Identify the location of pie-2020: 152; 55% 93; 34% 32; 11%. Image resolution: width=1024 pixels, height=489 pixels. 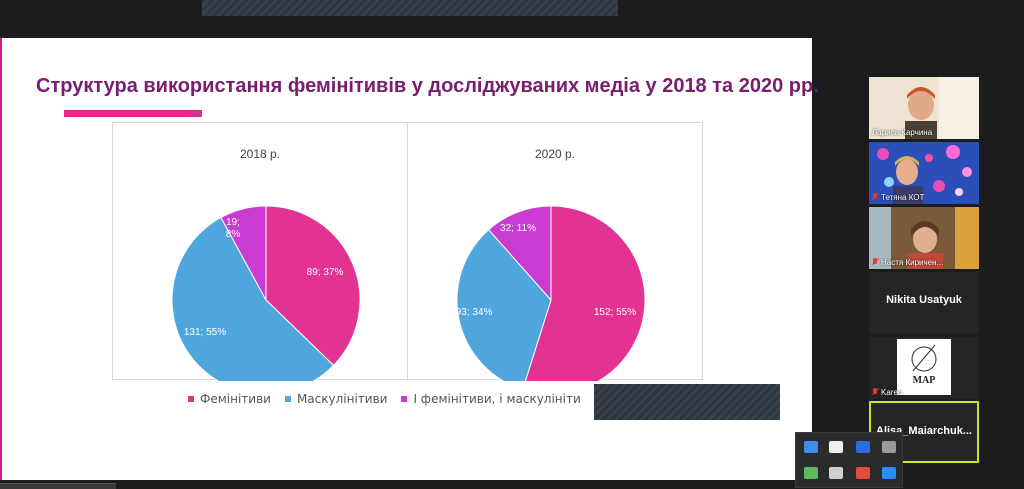
(551, 293).